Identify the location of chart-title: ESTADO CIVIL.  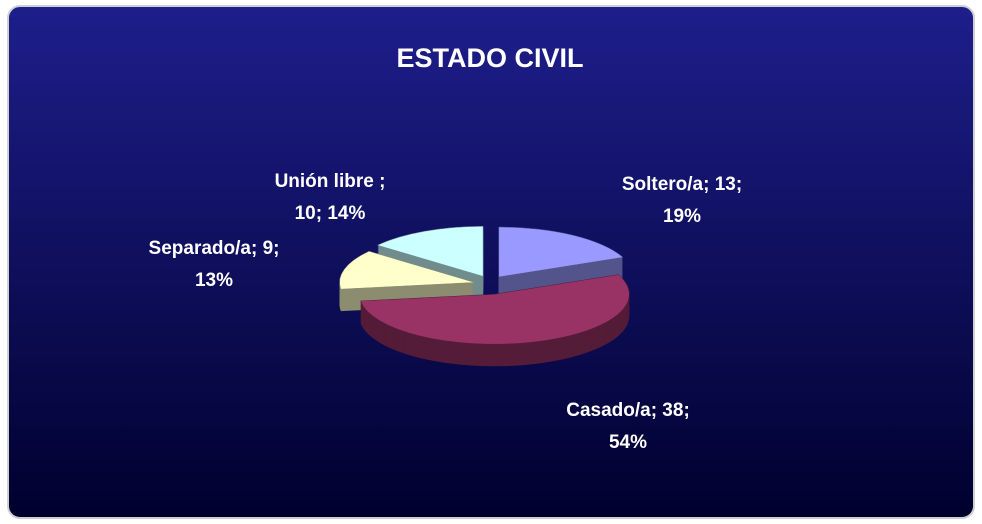
(489, 58).